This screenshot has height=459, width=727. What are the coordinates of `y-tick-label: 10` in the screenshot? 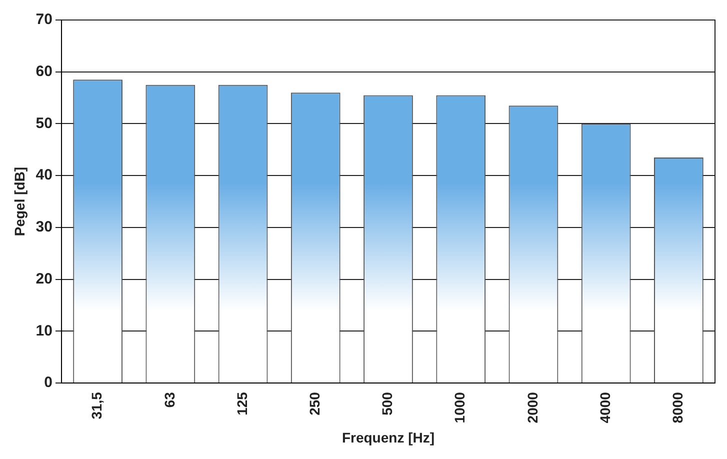 It's located at (44, 331).